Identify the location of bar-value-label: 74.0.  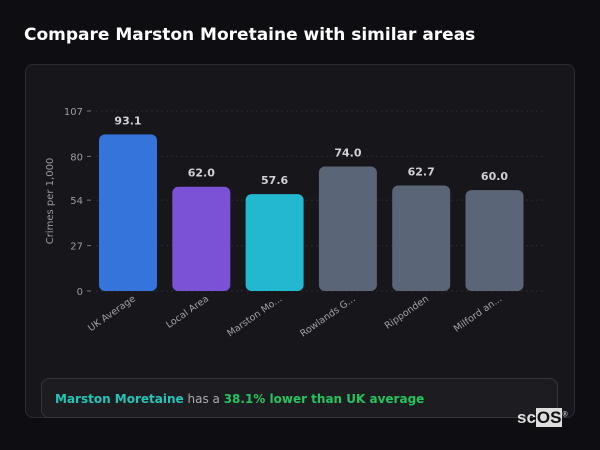
(347, 153).